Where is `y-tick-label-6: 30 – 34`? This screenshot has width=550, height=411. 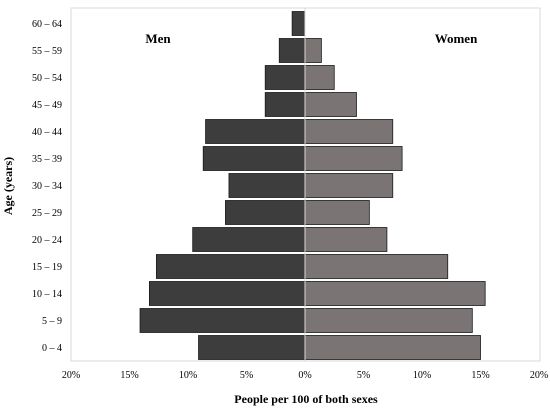
y-tick-label-6: 30 – 34 is located at coordinates (47, 186).